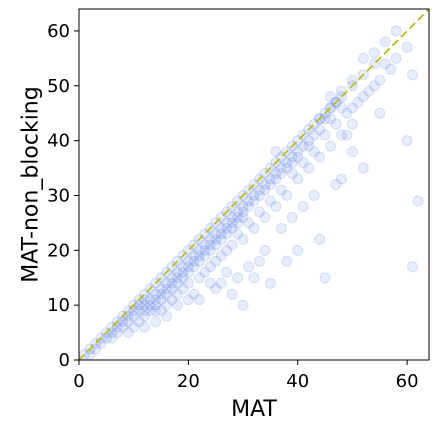  Describe the element at coordinates (407, 381) in the screenshot. I see `x-tick-label: 60` at that location.